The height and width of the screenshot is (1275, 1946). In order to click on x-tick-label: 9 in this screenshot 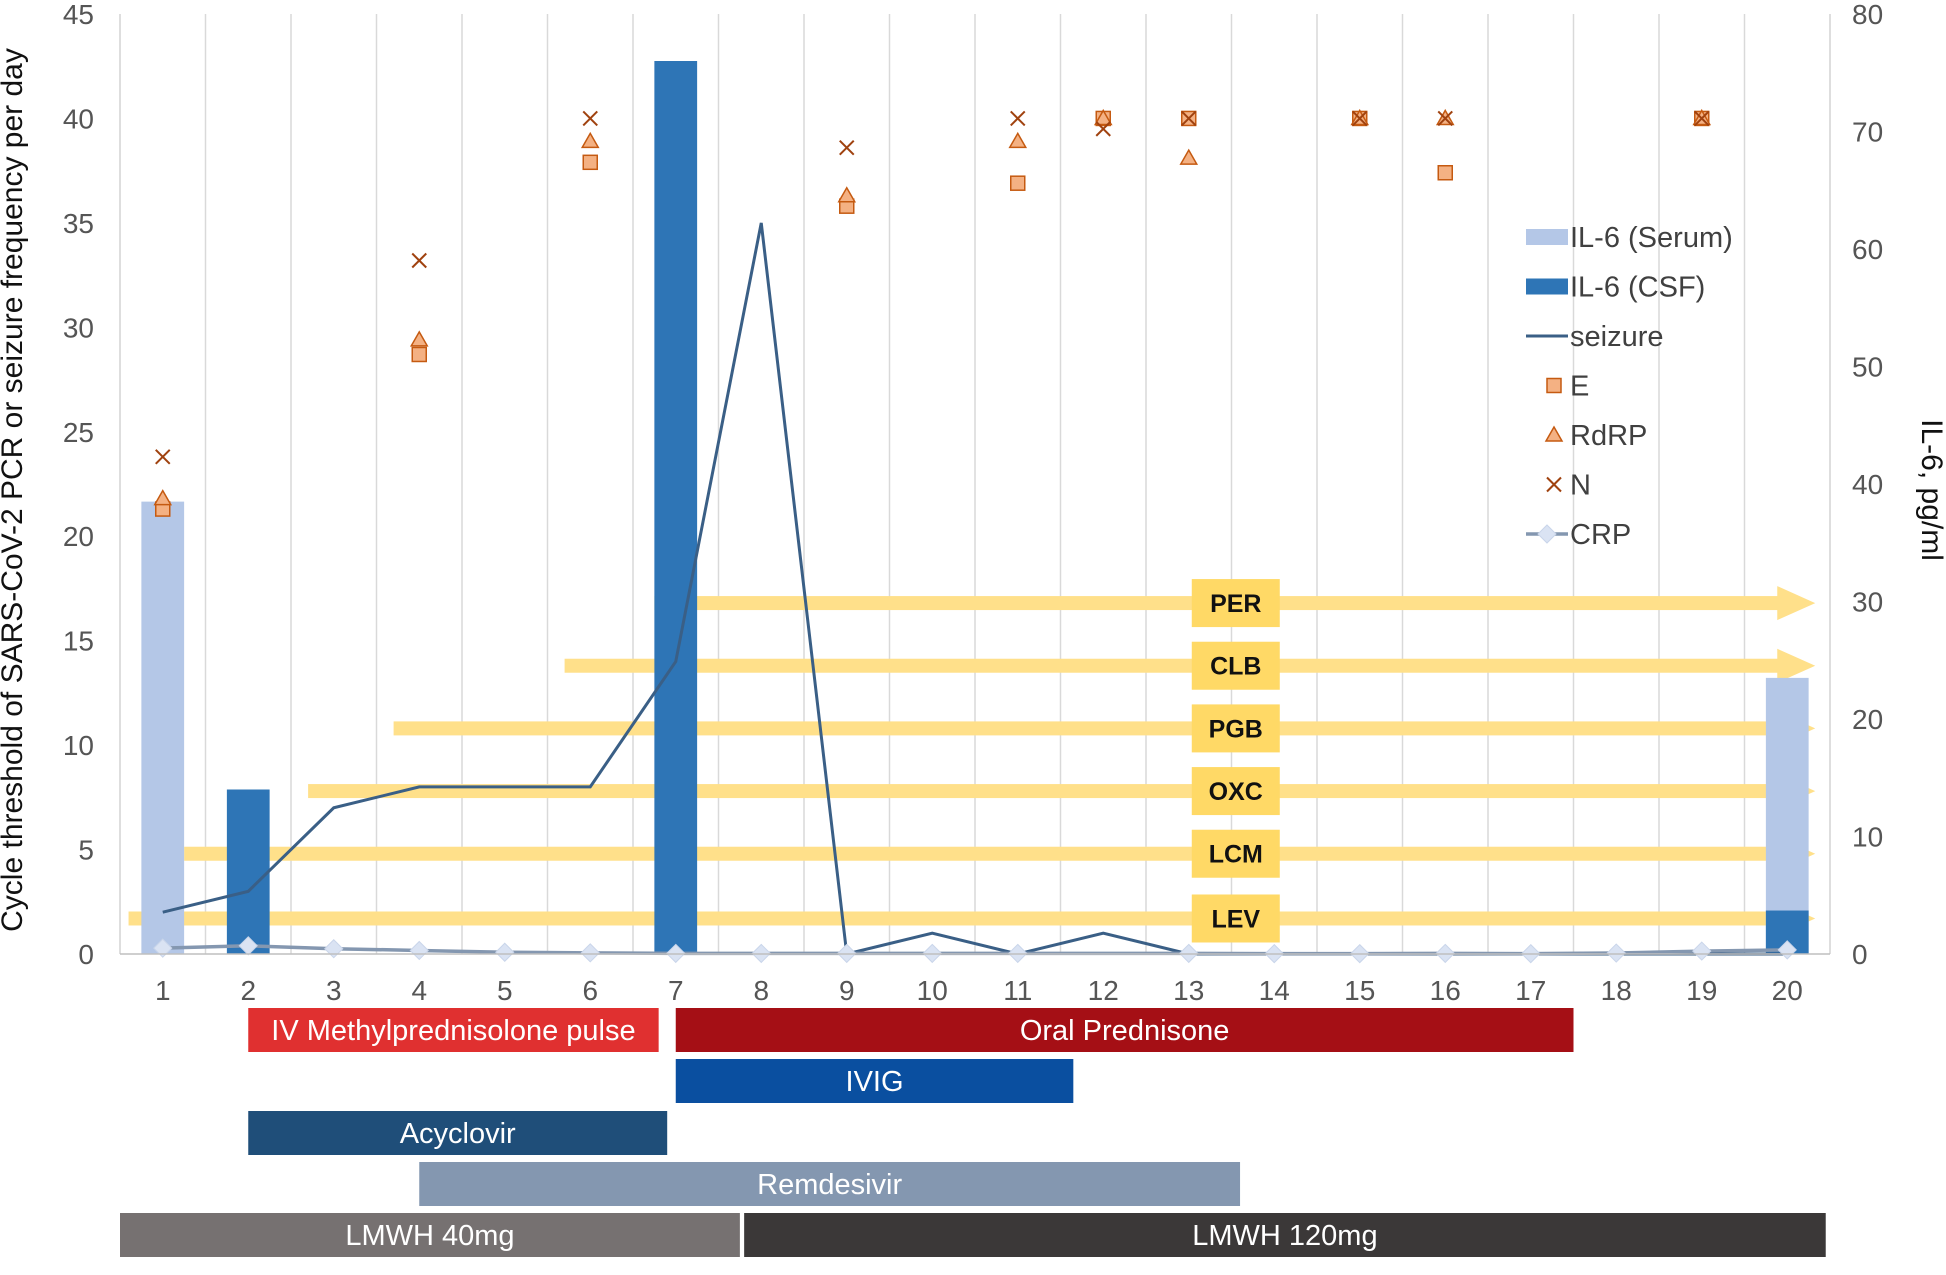, I will do `click(847, 990)`.